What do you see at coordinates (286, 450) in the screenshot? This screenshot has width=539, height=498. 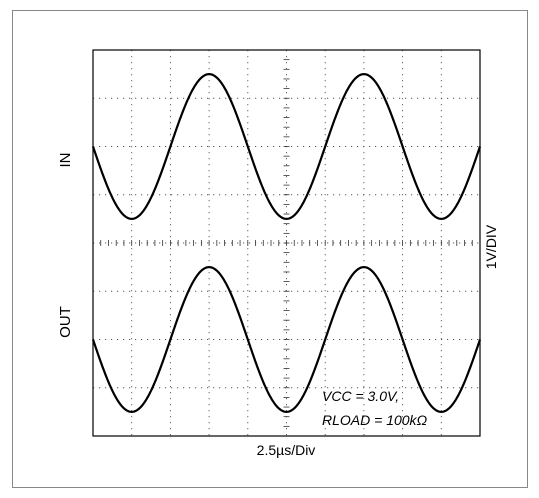 I see `x-scale-label: 2.5µs/Div` at bounding box center [286, 450].